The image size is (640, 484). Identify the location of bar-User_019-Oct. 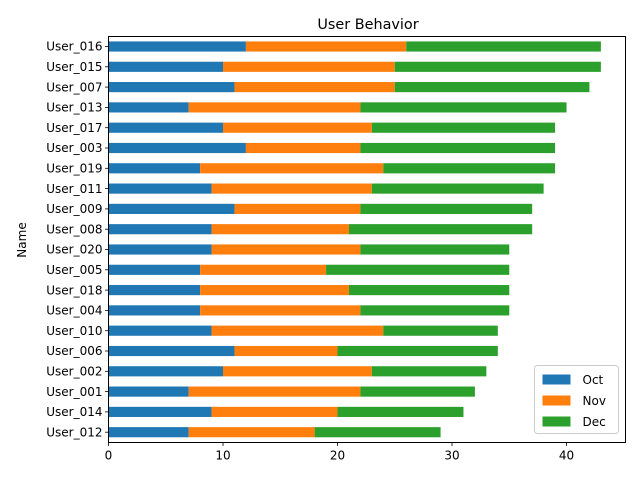
(154, 168).